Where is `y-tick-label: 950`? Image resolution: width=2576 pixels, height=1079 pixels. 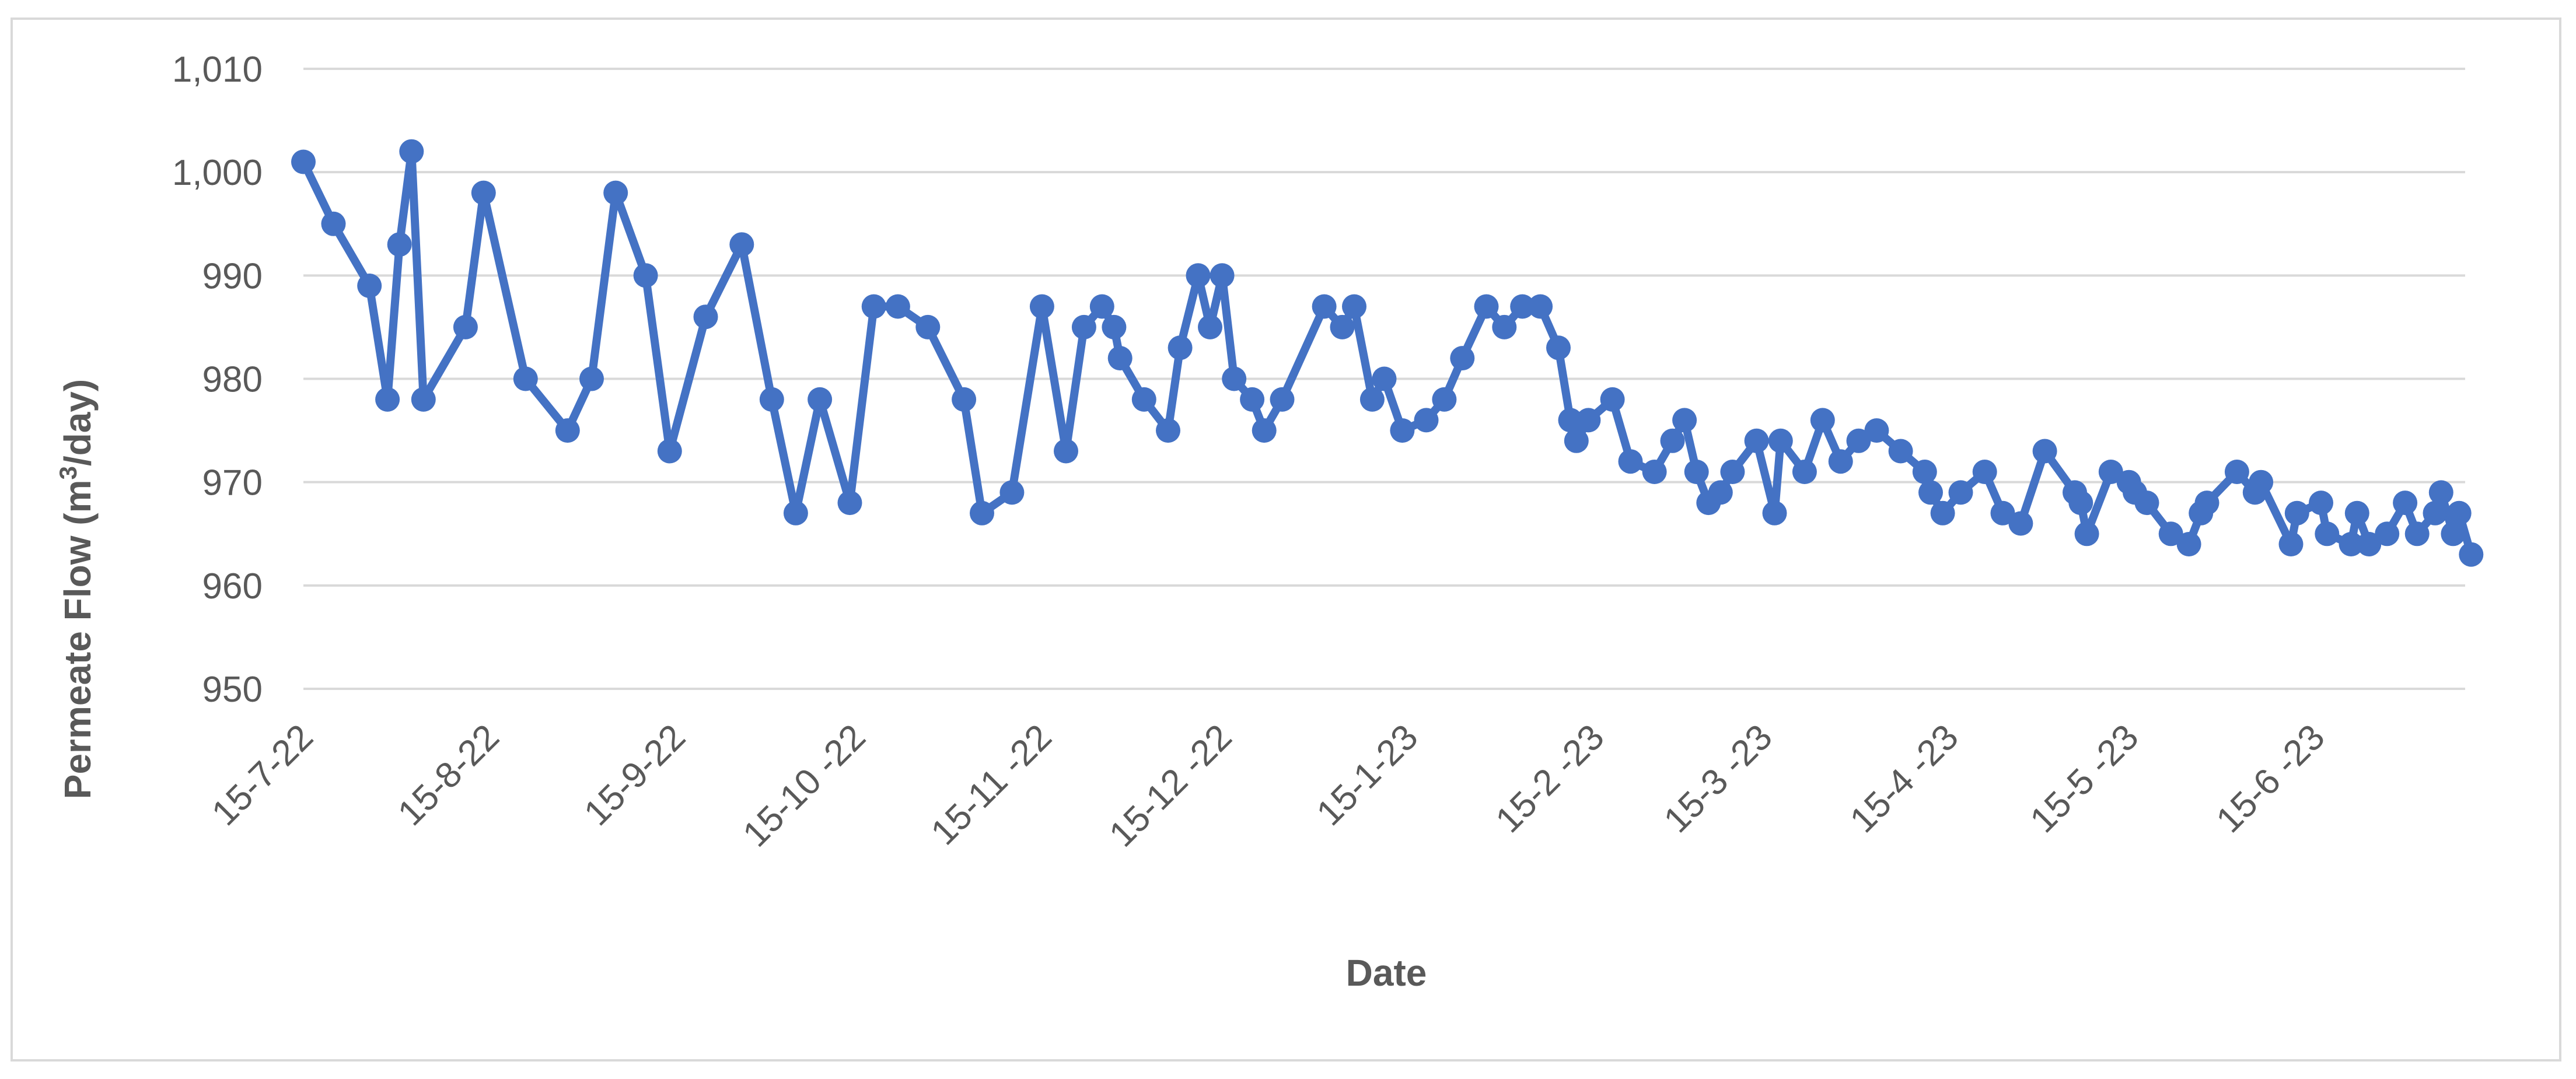
y-tick-label: 950 is located at coordinates (232, 690).